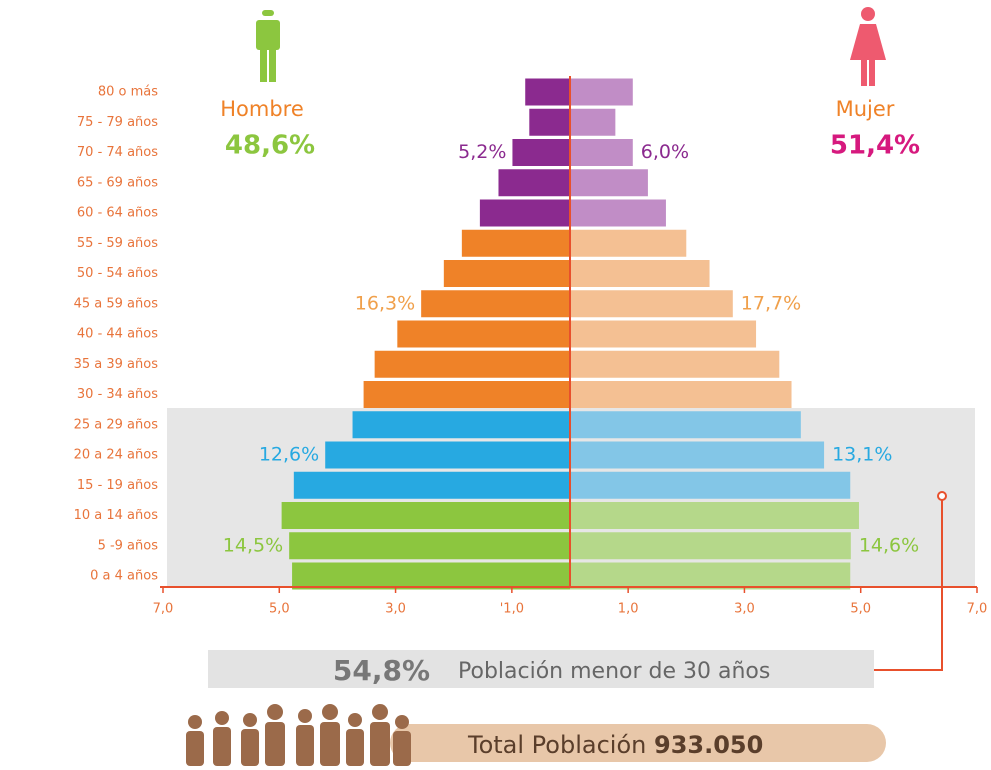 This screenshot has width=991, height=770. Describe the element at coordinates (268, 46) in the screenshot. I see `man-icon` at that location.